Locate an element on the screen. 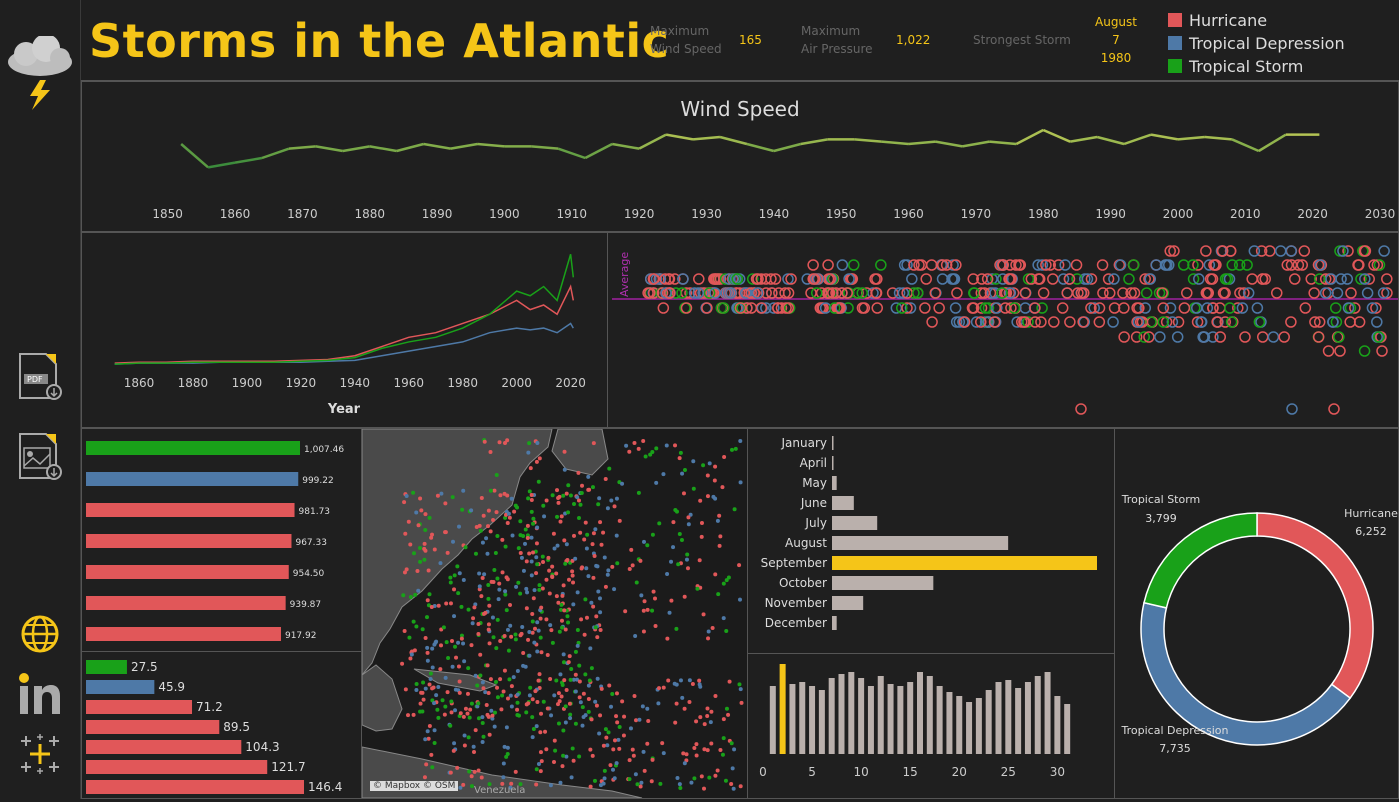 This screenshot has height=802, width=1399. tableau-icon is located at coordinates (40, 754).